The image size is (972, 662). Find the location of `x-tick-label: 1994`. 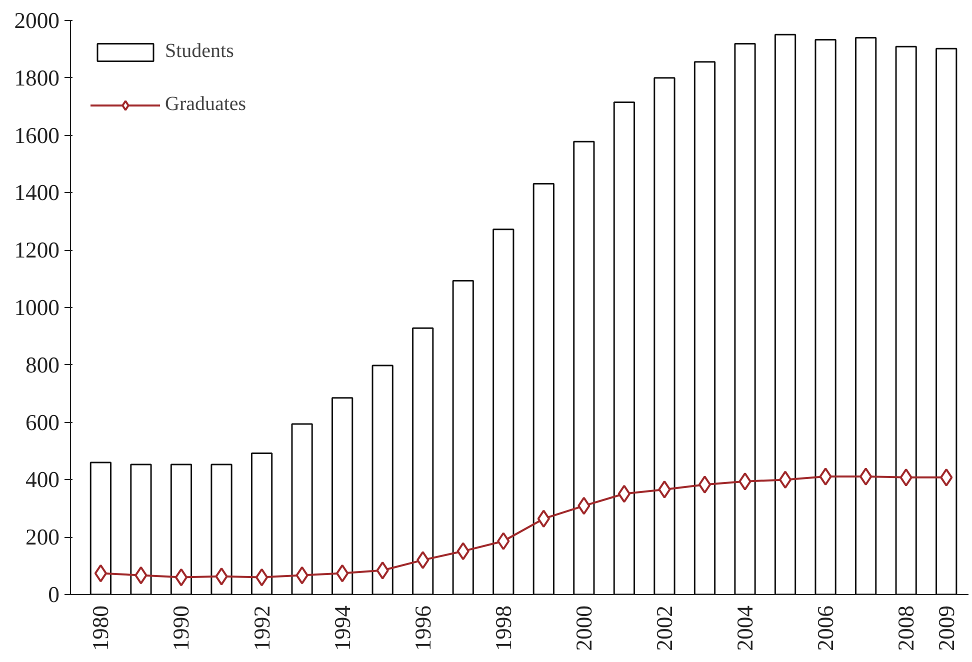

x-tick-label: 1994 is located at coordinates (342, 628).